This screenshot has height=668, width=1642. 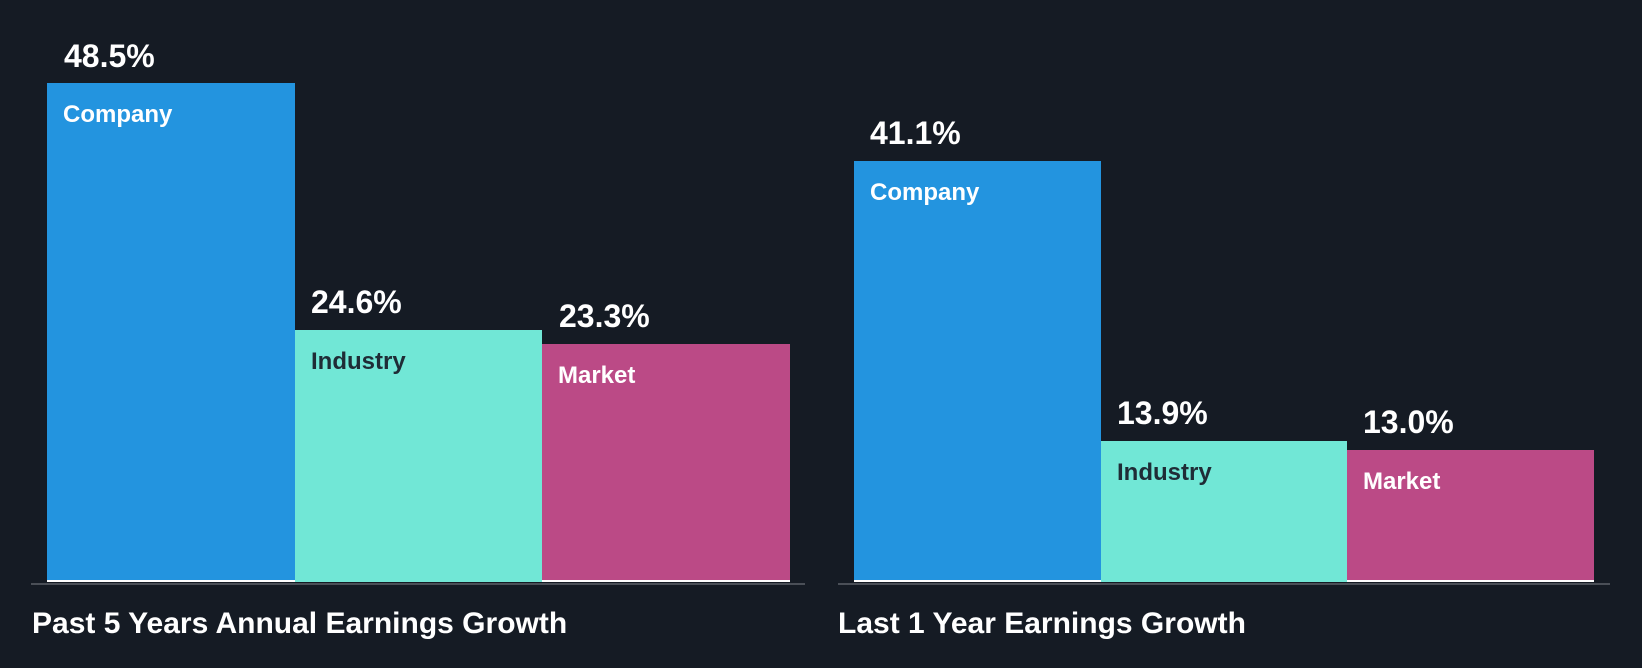 What do you see at coordinates (604, 316) in the screenshot?
I see `value-label-market: 23.3%` at bounding box center [604, 316].